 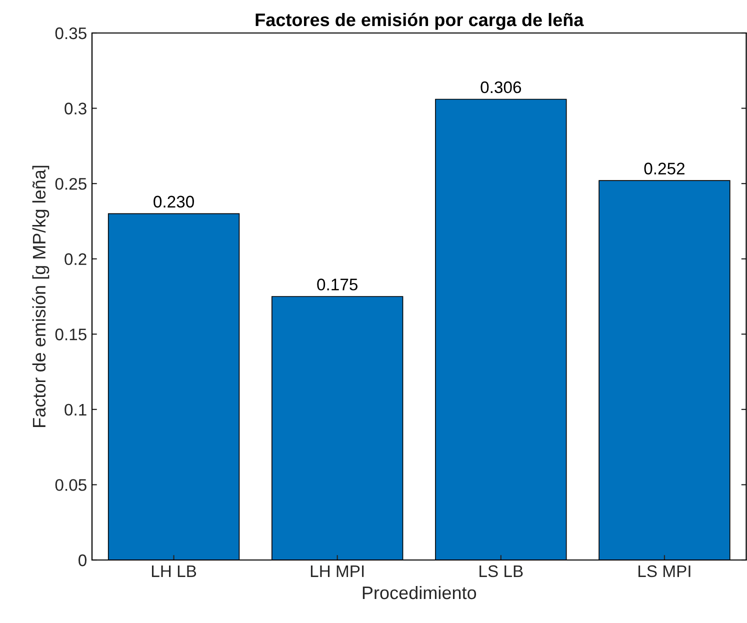 What do you see at coordinates (501, 87) in the screenshot?
I see `data-label: 0.306` at bounding box center [501, 87].